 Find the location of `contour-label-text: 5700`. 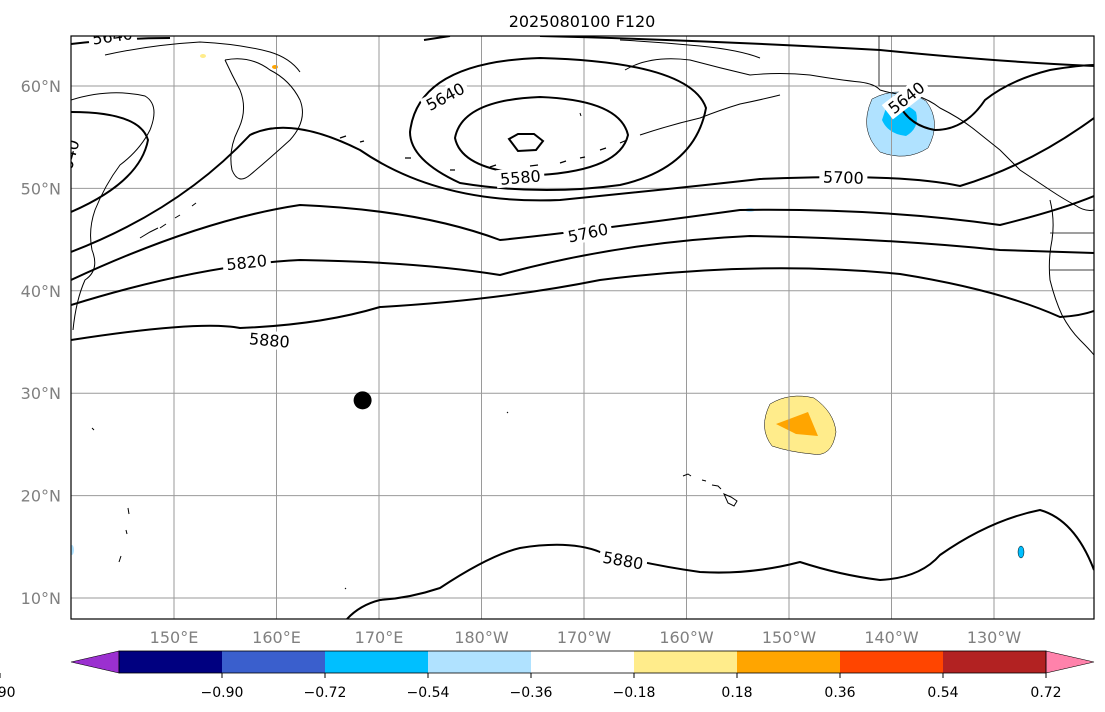

contour-label-text: 5700 is located at coordinates (843, 177).